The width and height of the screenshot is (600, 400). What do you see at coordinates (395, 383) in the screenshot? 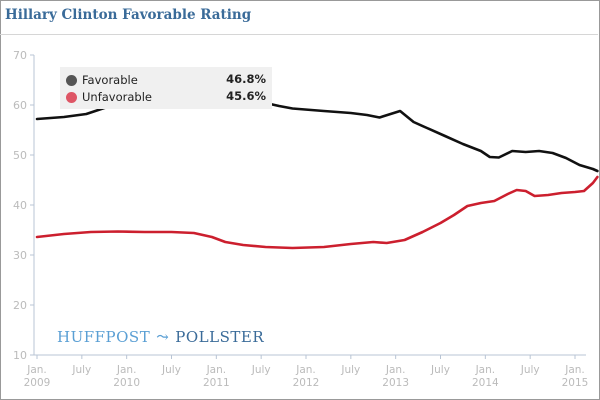
I see `x-tick-label-year: 2013` at bounding box center [395, 383].